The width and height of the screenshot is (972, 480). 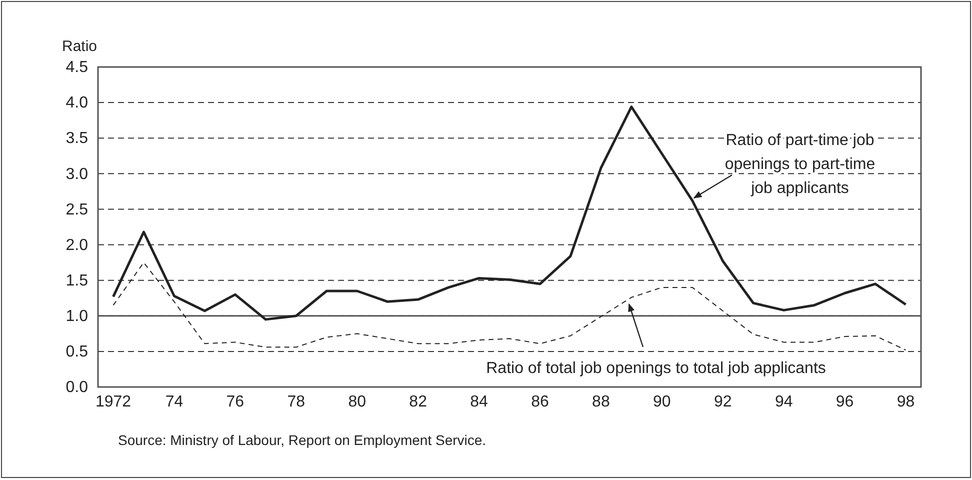 I want to click on x-tick-label: 92, so click(x=723, y=401).